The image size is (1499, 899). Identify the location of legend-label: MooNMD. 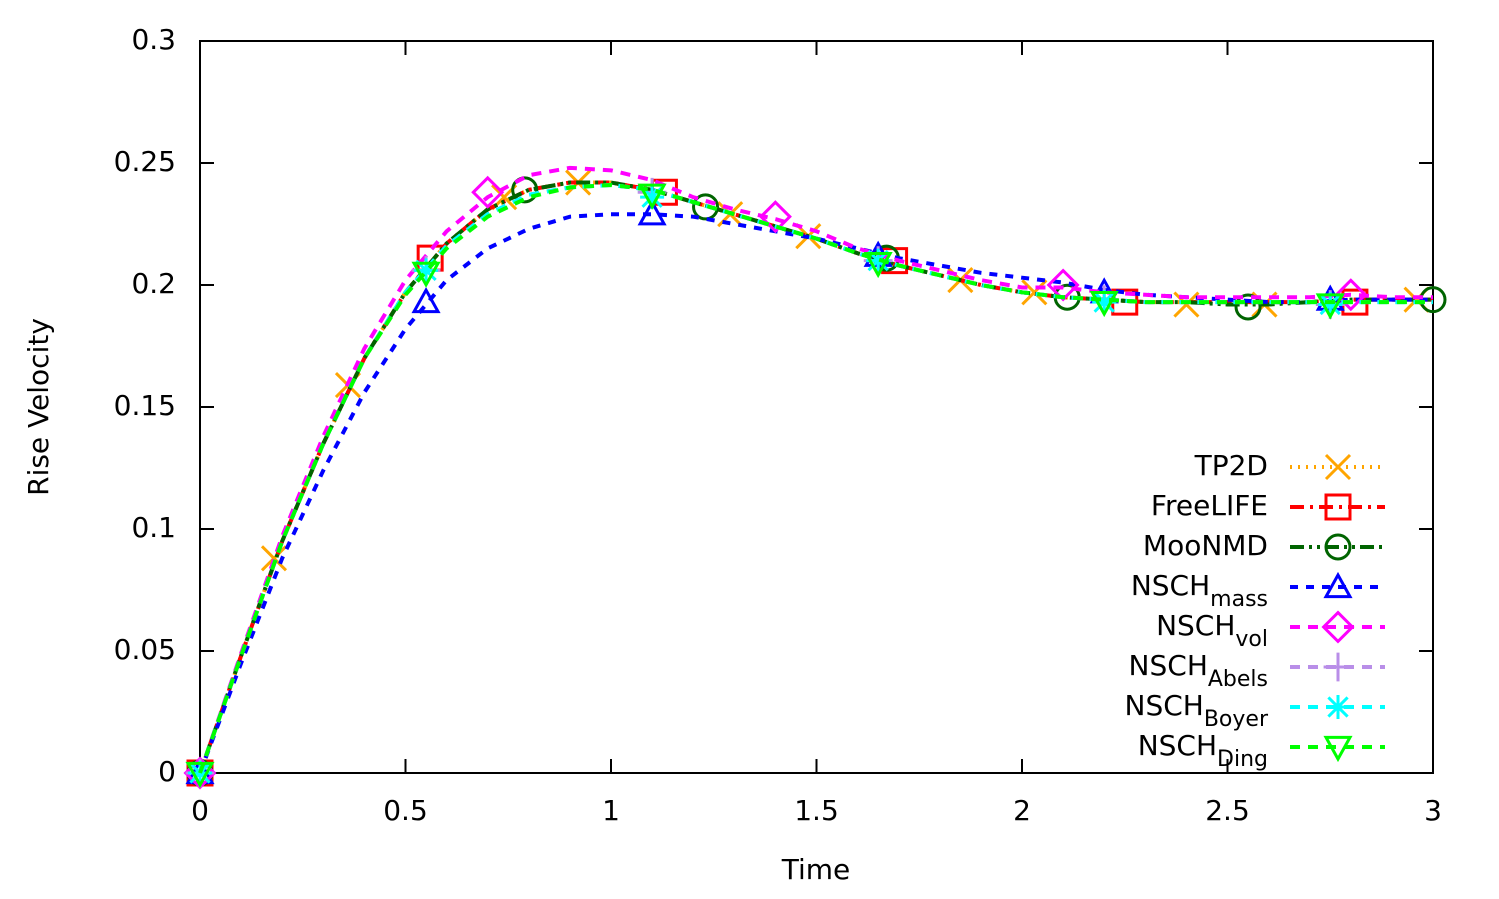
(1205, 545).